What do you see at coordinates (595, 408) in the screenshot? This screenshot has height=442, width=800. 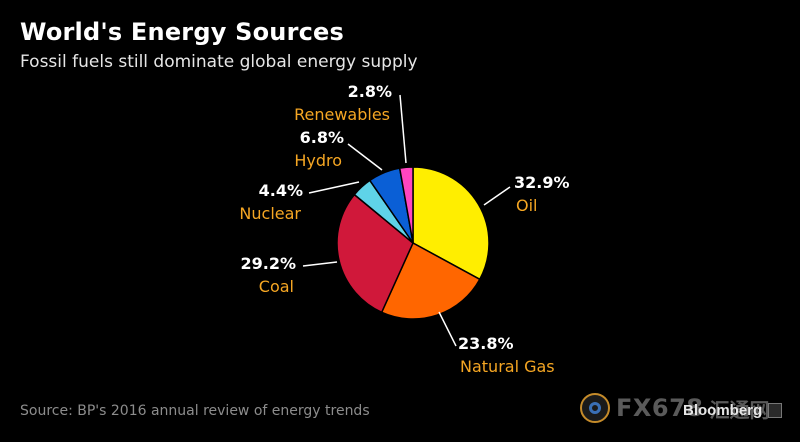 I see `fx678-logo-icon` at bounding box center [595, 408].